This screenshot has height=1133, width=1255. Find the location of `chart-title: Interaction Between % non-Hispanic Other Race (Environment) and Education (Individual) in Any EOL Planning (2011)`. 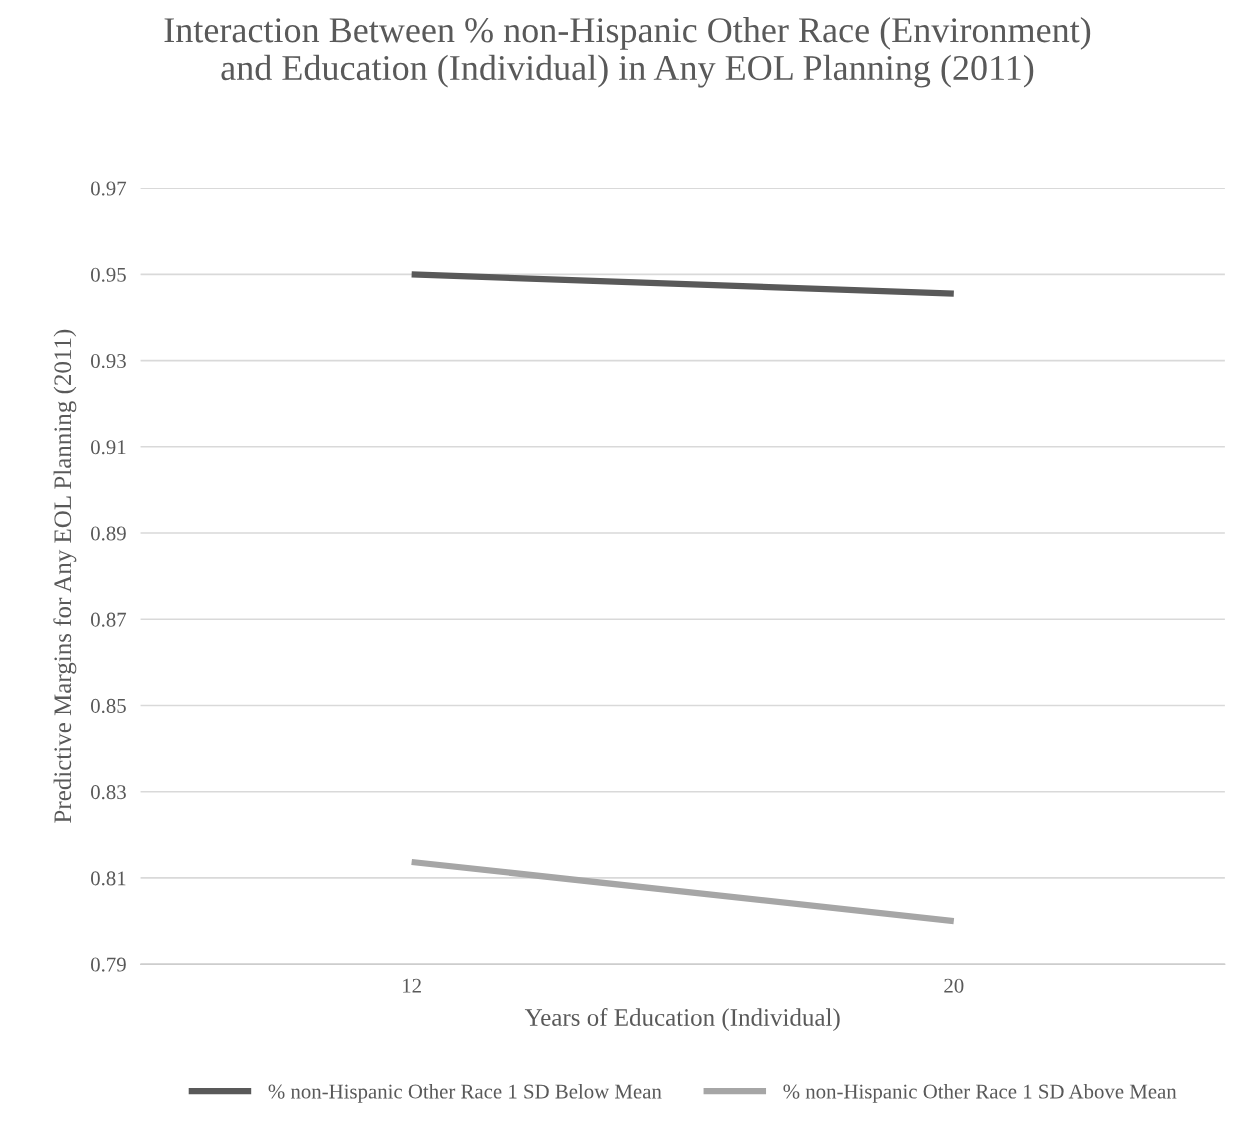

chart-title: Interaction Between % non-Hispanic Other Race (Environment) and Education (Individual) in Any EOL Planning (2011) is located at coordinates (627, 52).